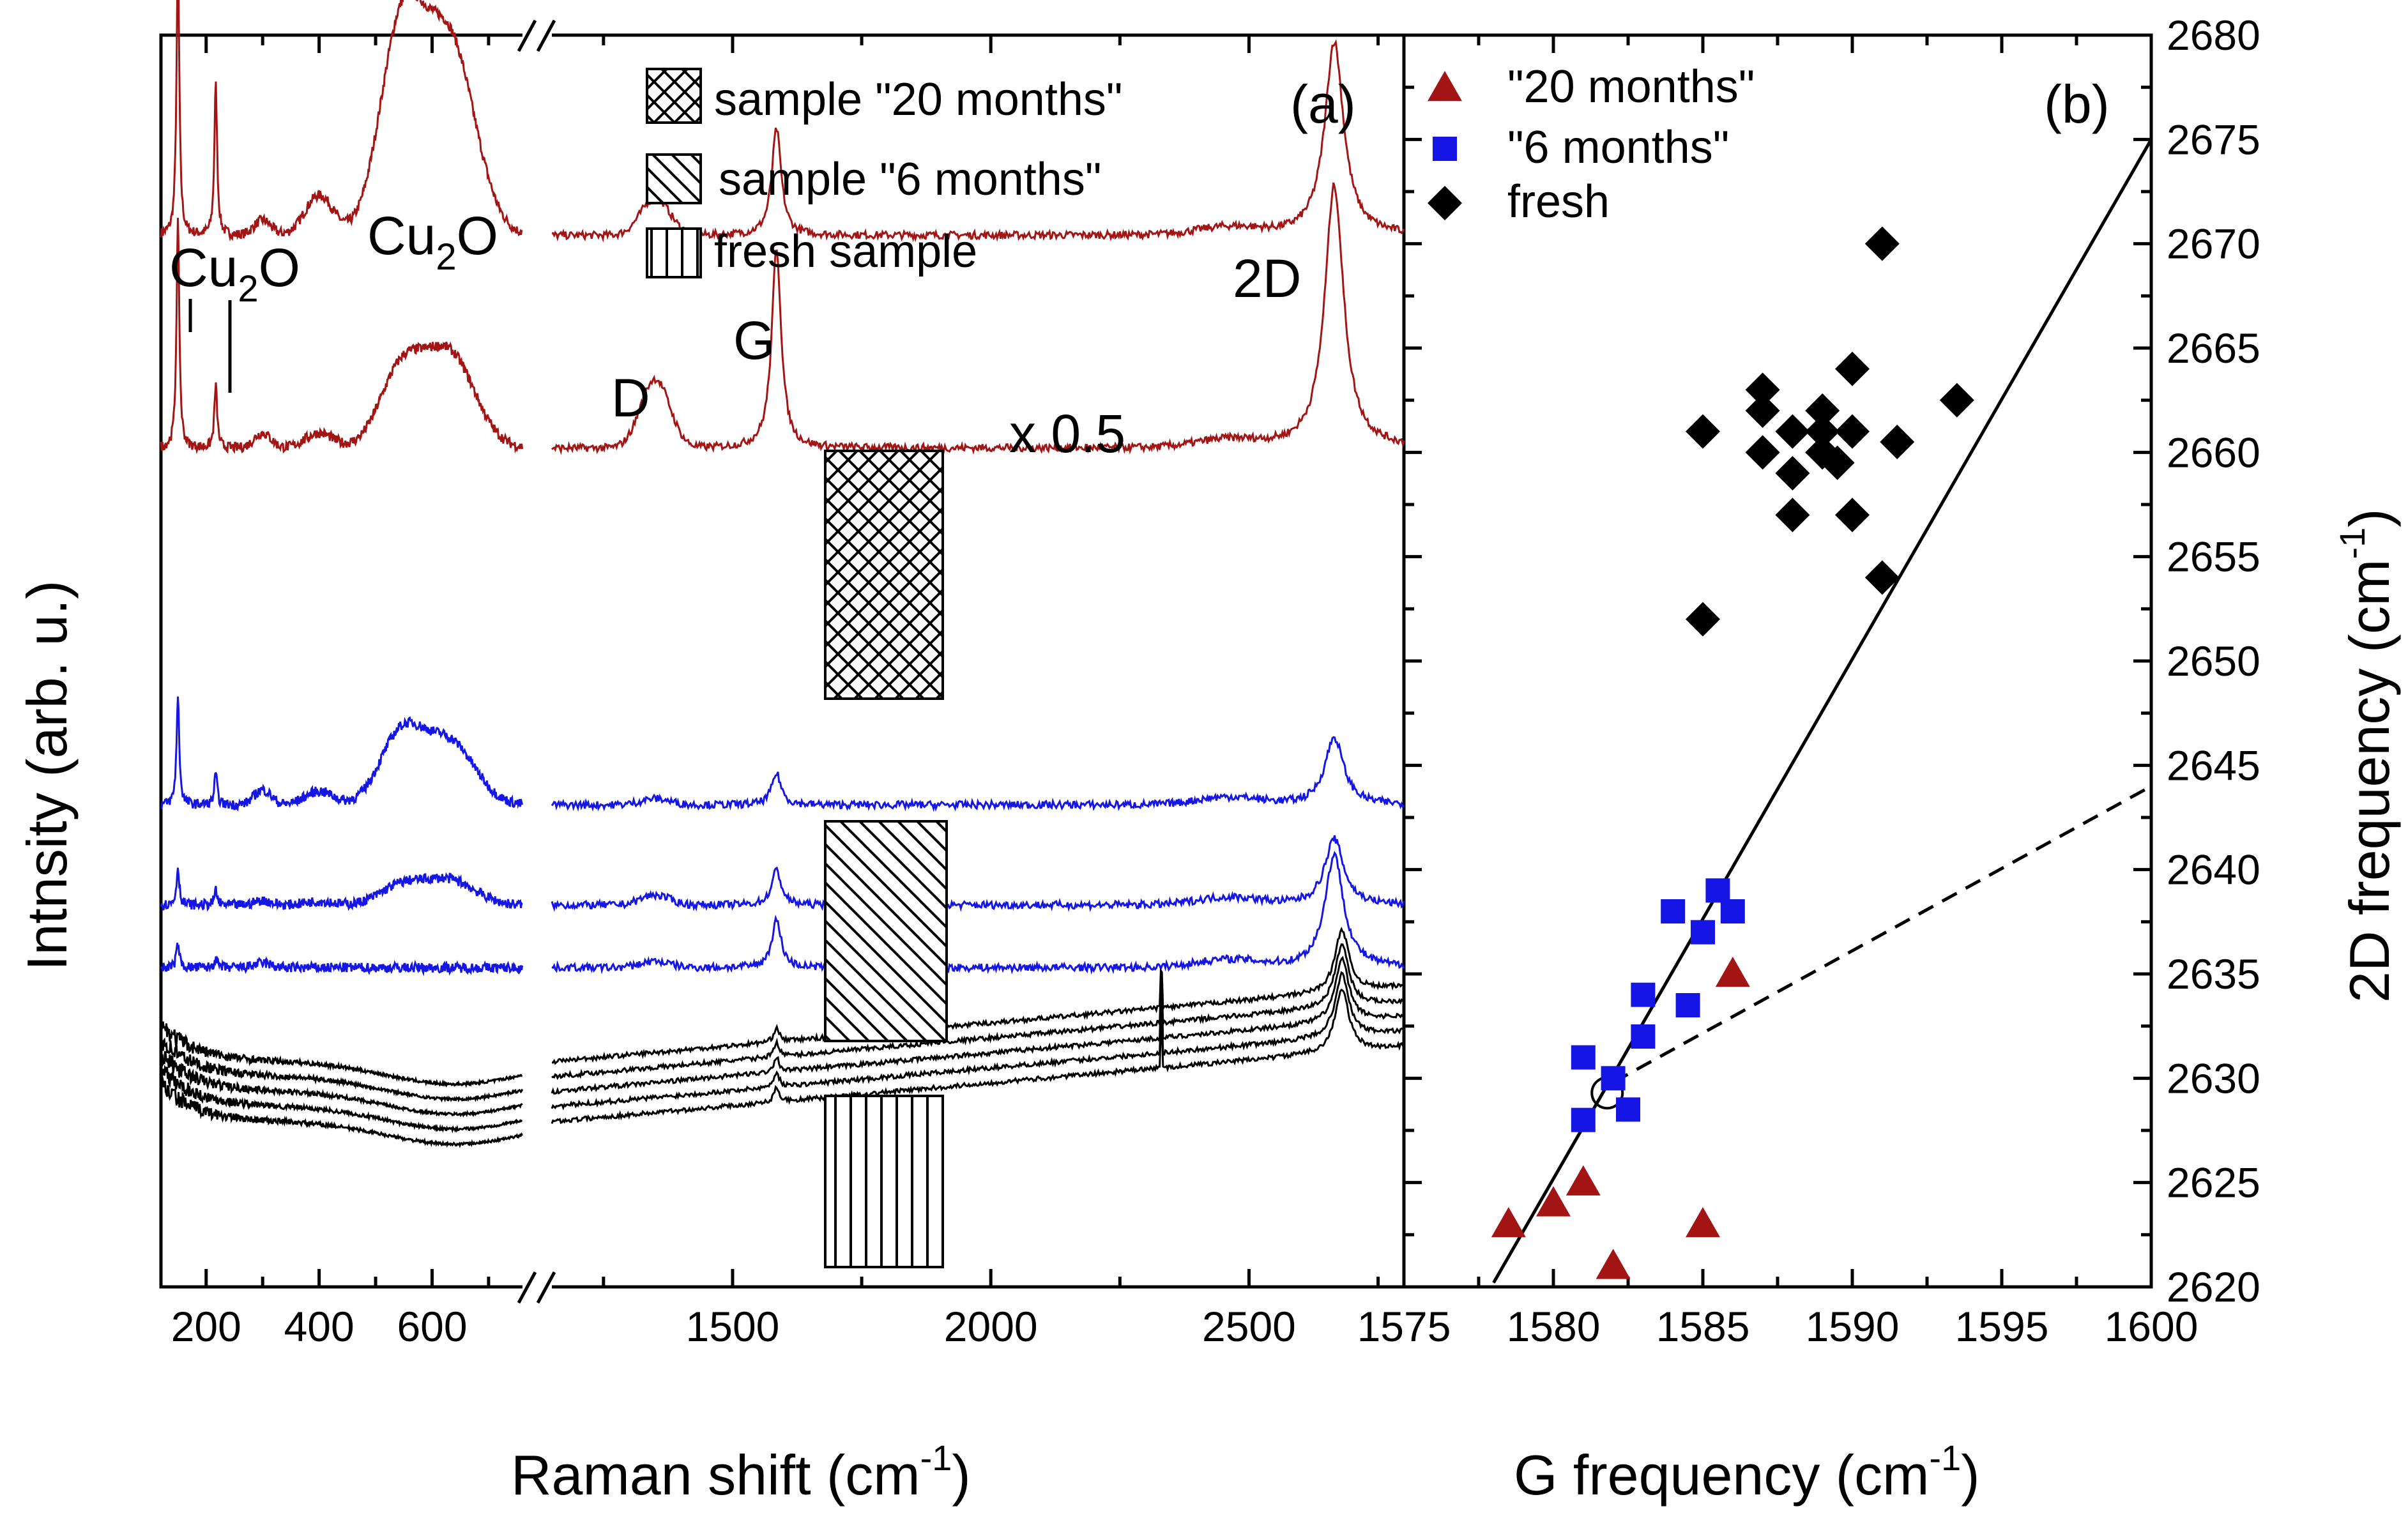 The image size is (2408, 1527). I want to click on panel-b-y-title: 2D frequency (cm-1), so click(2366, 755).